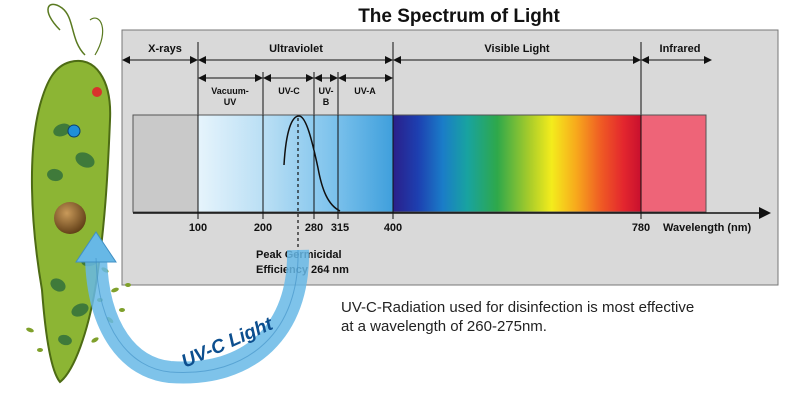 This screenshot has height=405, width=800. I want to click on band-label-ultraviolet: Ultraviolet, so click(296, 49).